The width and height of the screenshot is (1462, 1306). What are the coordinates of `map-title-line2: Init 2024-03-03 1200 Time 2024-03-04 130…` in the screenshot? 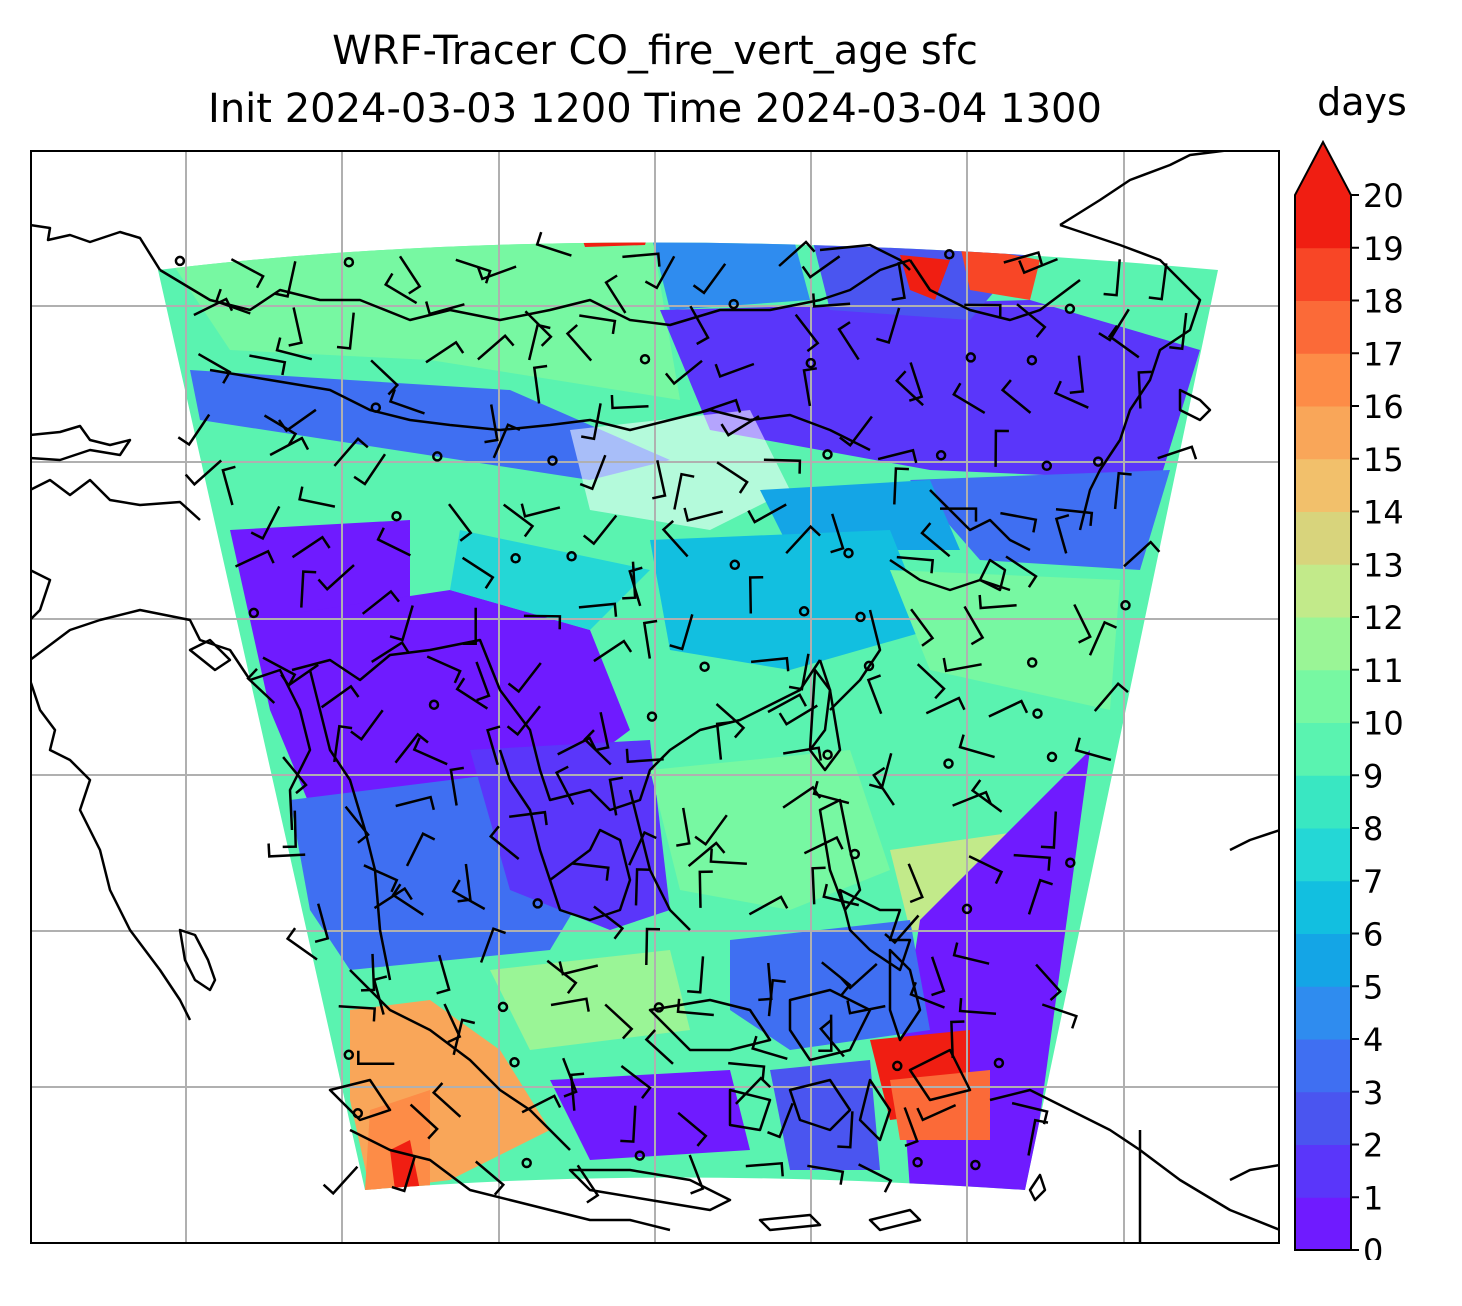 It's located at (655, 109).